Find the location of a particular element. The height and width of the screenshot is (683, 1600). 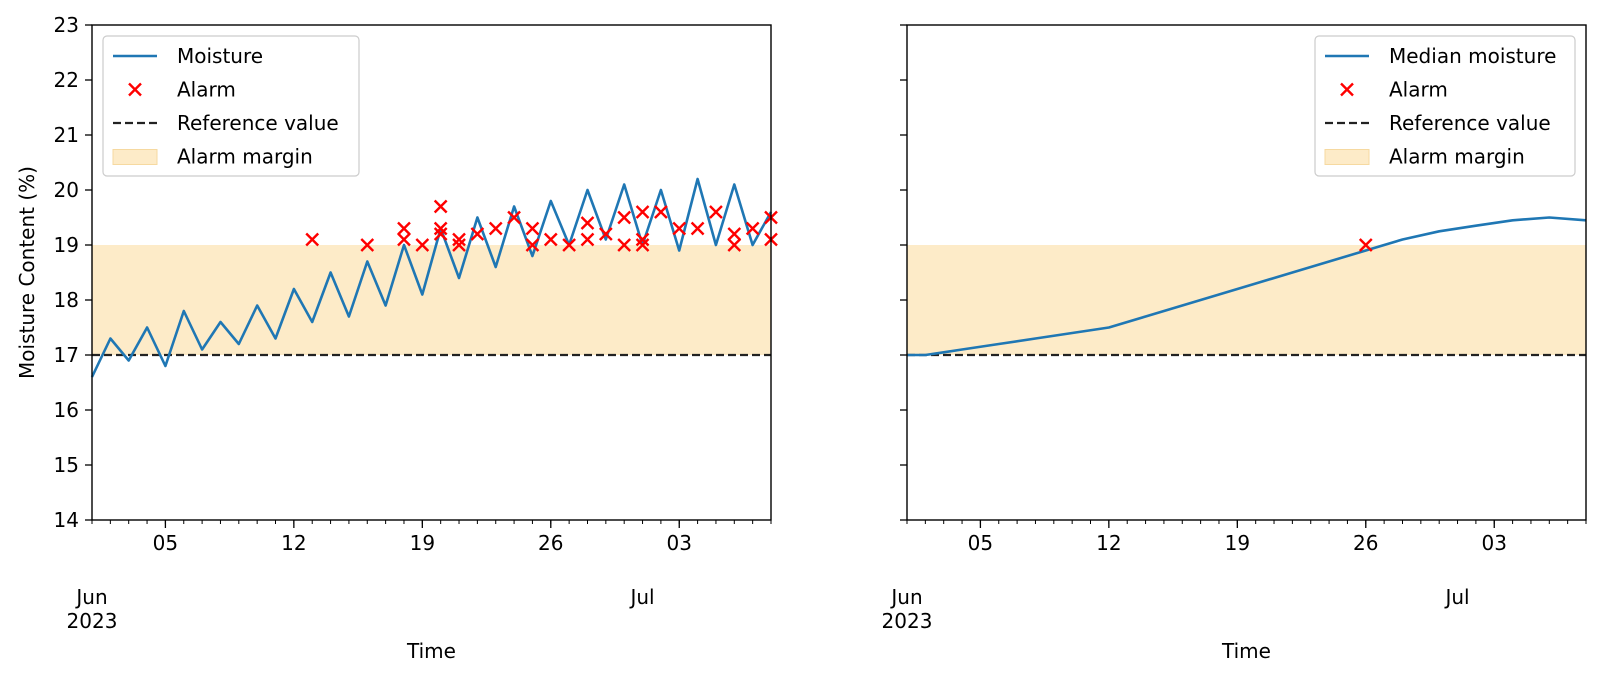

y-tick-label: 17 is located at coordinates (66, 355).